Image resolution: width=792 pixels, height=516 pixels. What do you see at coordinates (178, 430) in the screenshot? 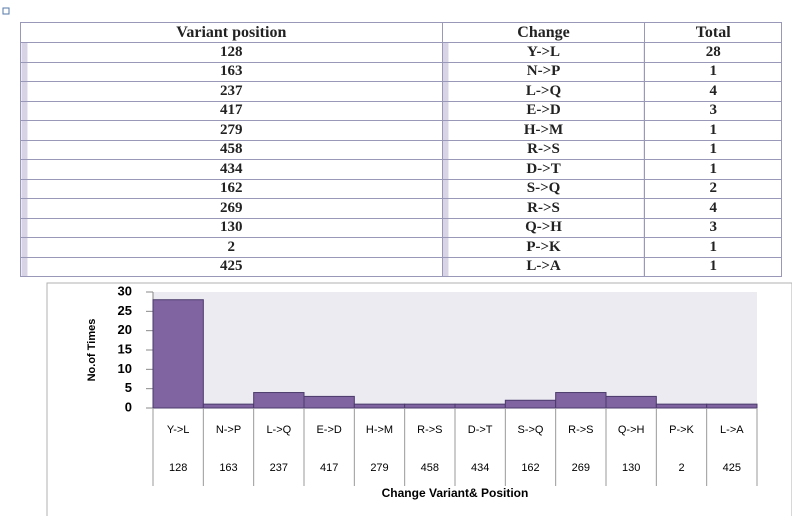
I see `x-tick-label: Y->L` at bounding box center [178, 430].